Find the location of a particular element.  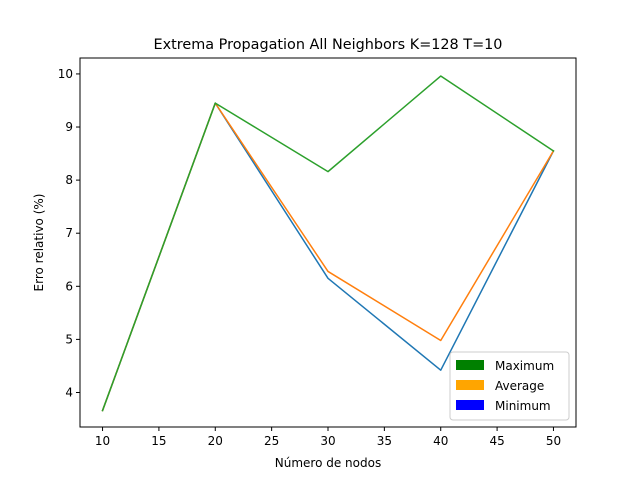

x-tick-label: 35 is located at coordinates (384, 441).